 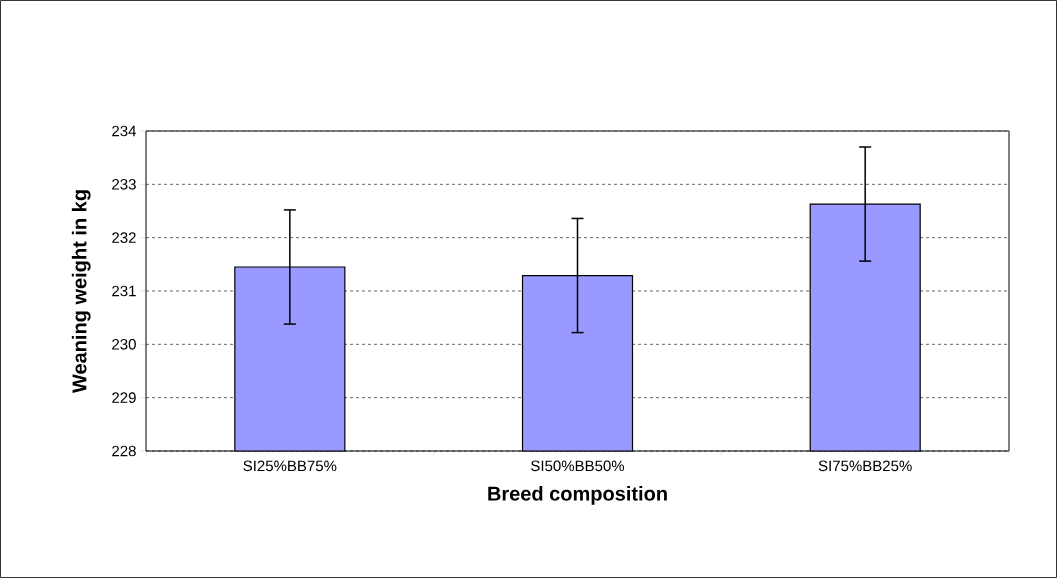 What do you see at coordinates (124, 451) in the screenshot?
I see `y-tick-label: 228` at bounding box center [124, 451].